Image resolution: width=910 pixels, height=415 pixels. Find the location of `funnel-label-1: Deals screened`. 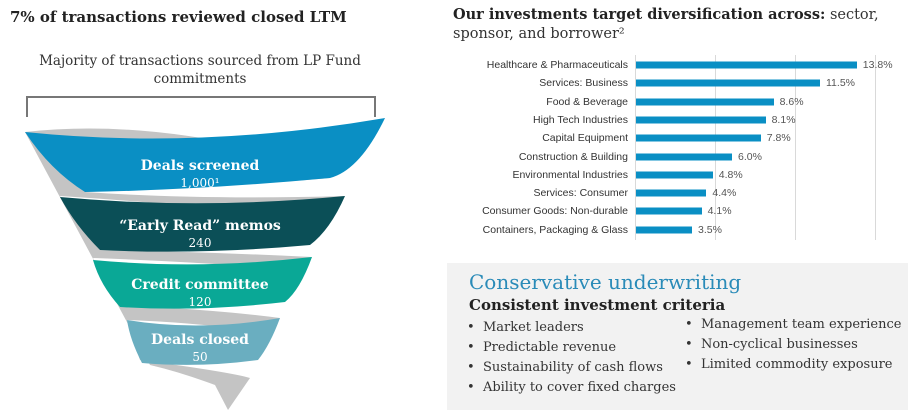

funnel-label-1: Deals screened is located at coordinates (200, 166).